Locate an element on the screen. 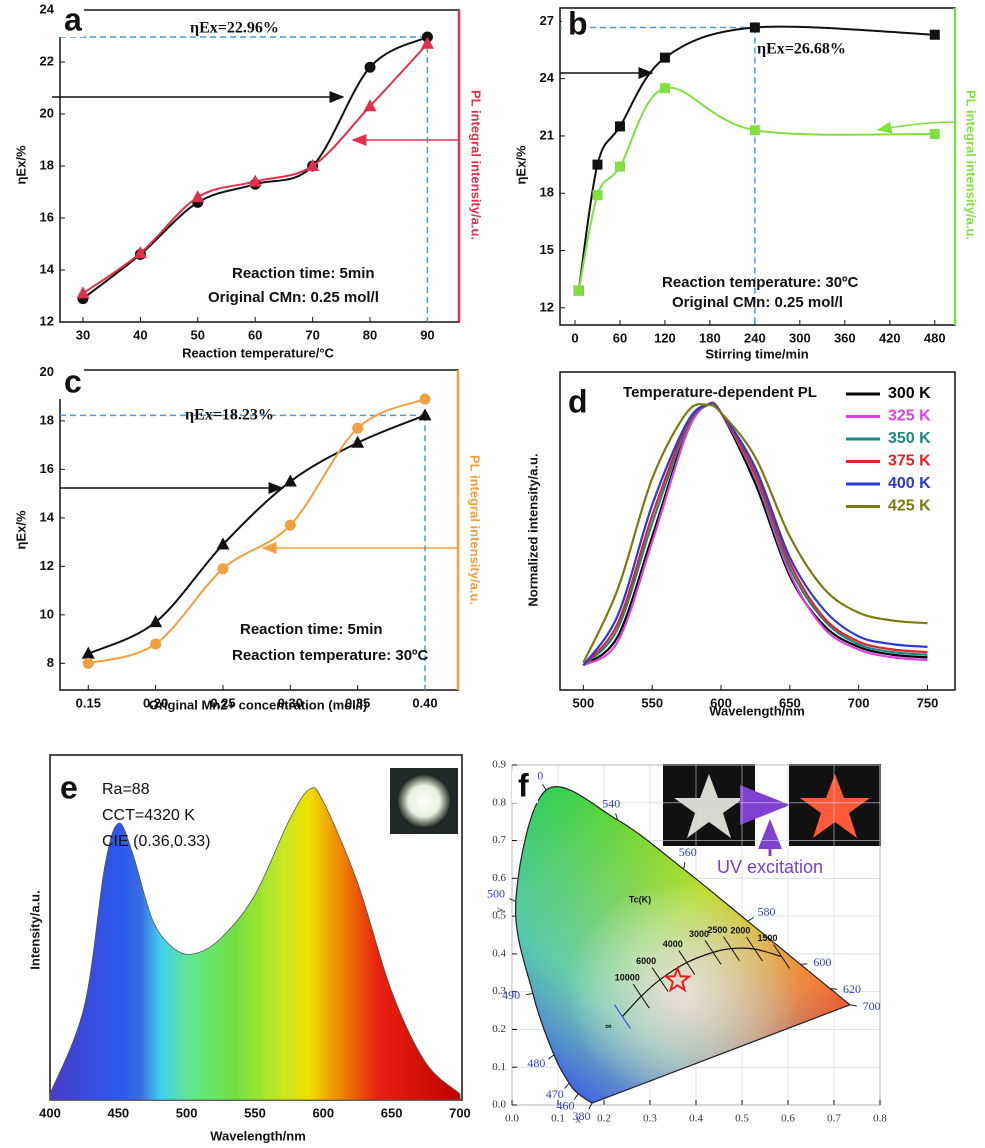 The height and width of the screenshot is (1148, 985). planckian-label: ∞ is located at coordinates (608, 1026).